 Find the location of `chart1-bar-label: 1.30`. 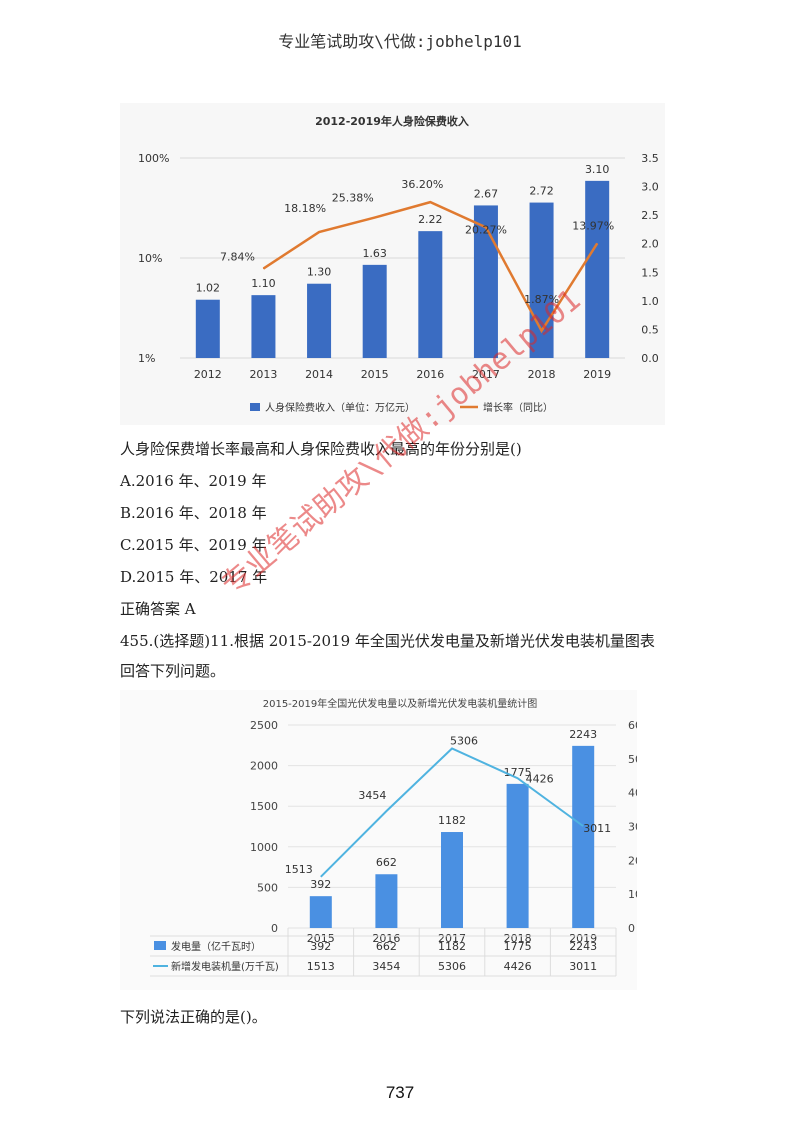

chart1-bar-label: 1.30 is located at coordinates (319, 272).